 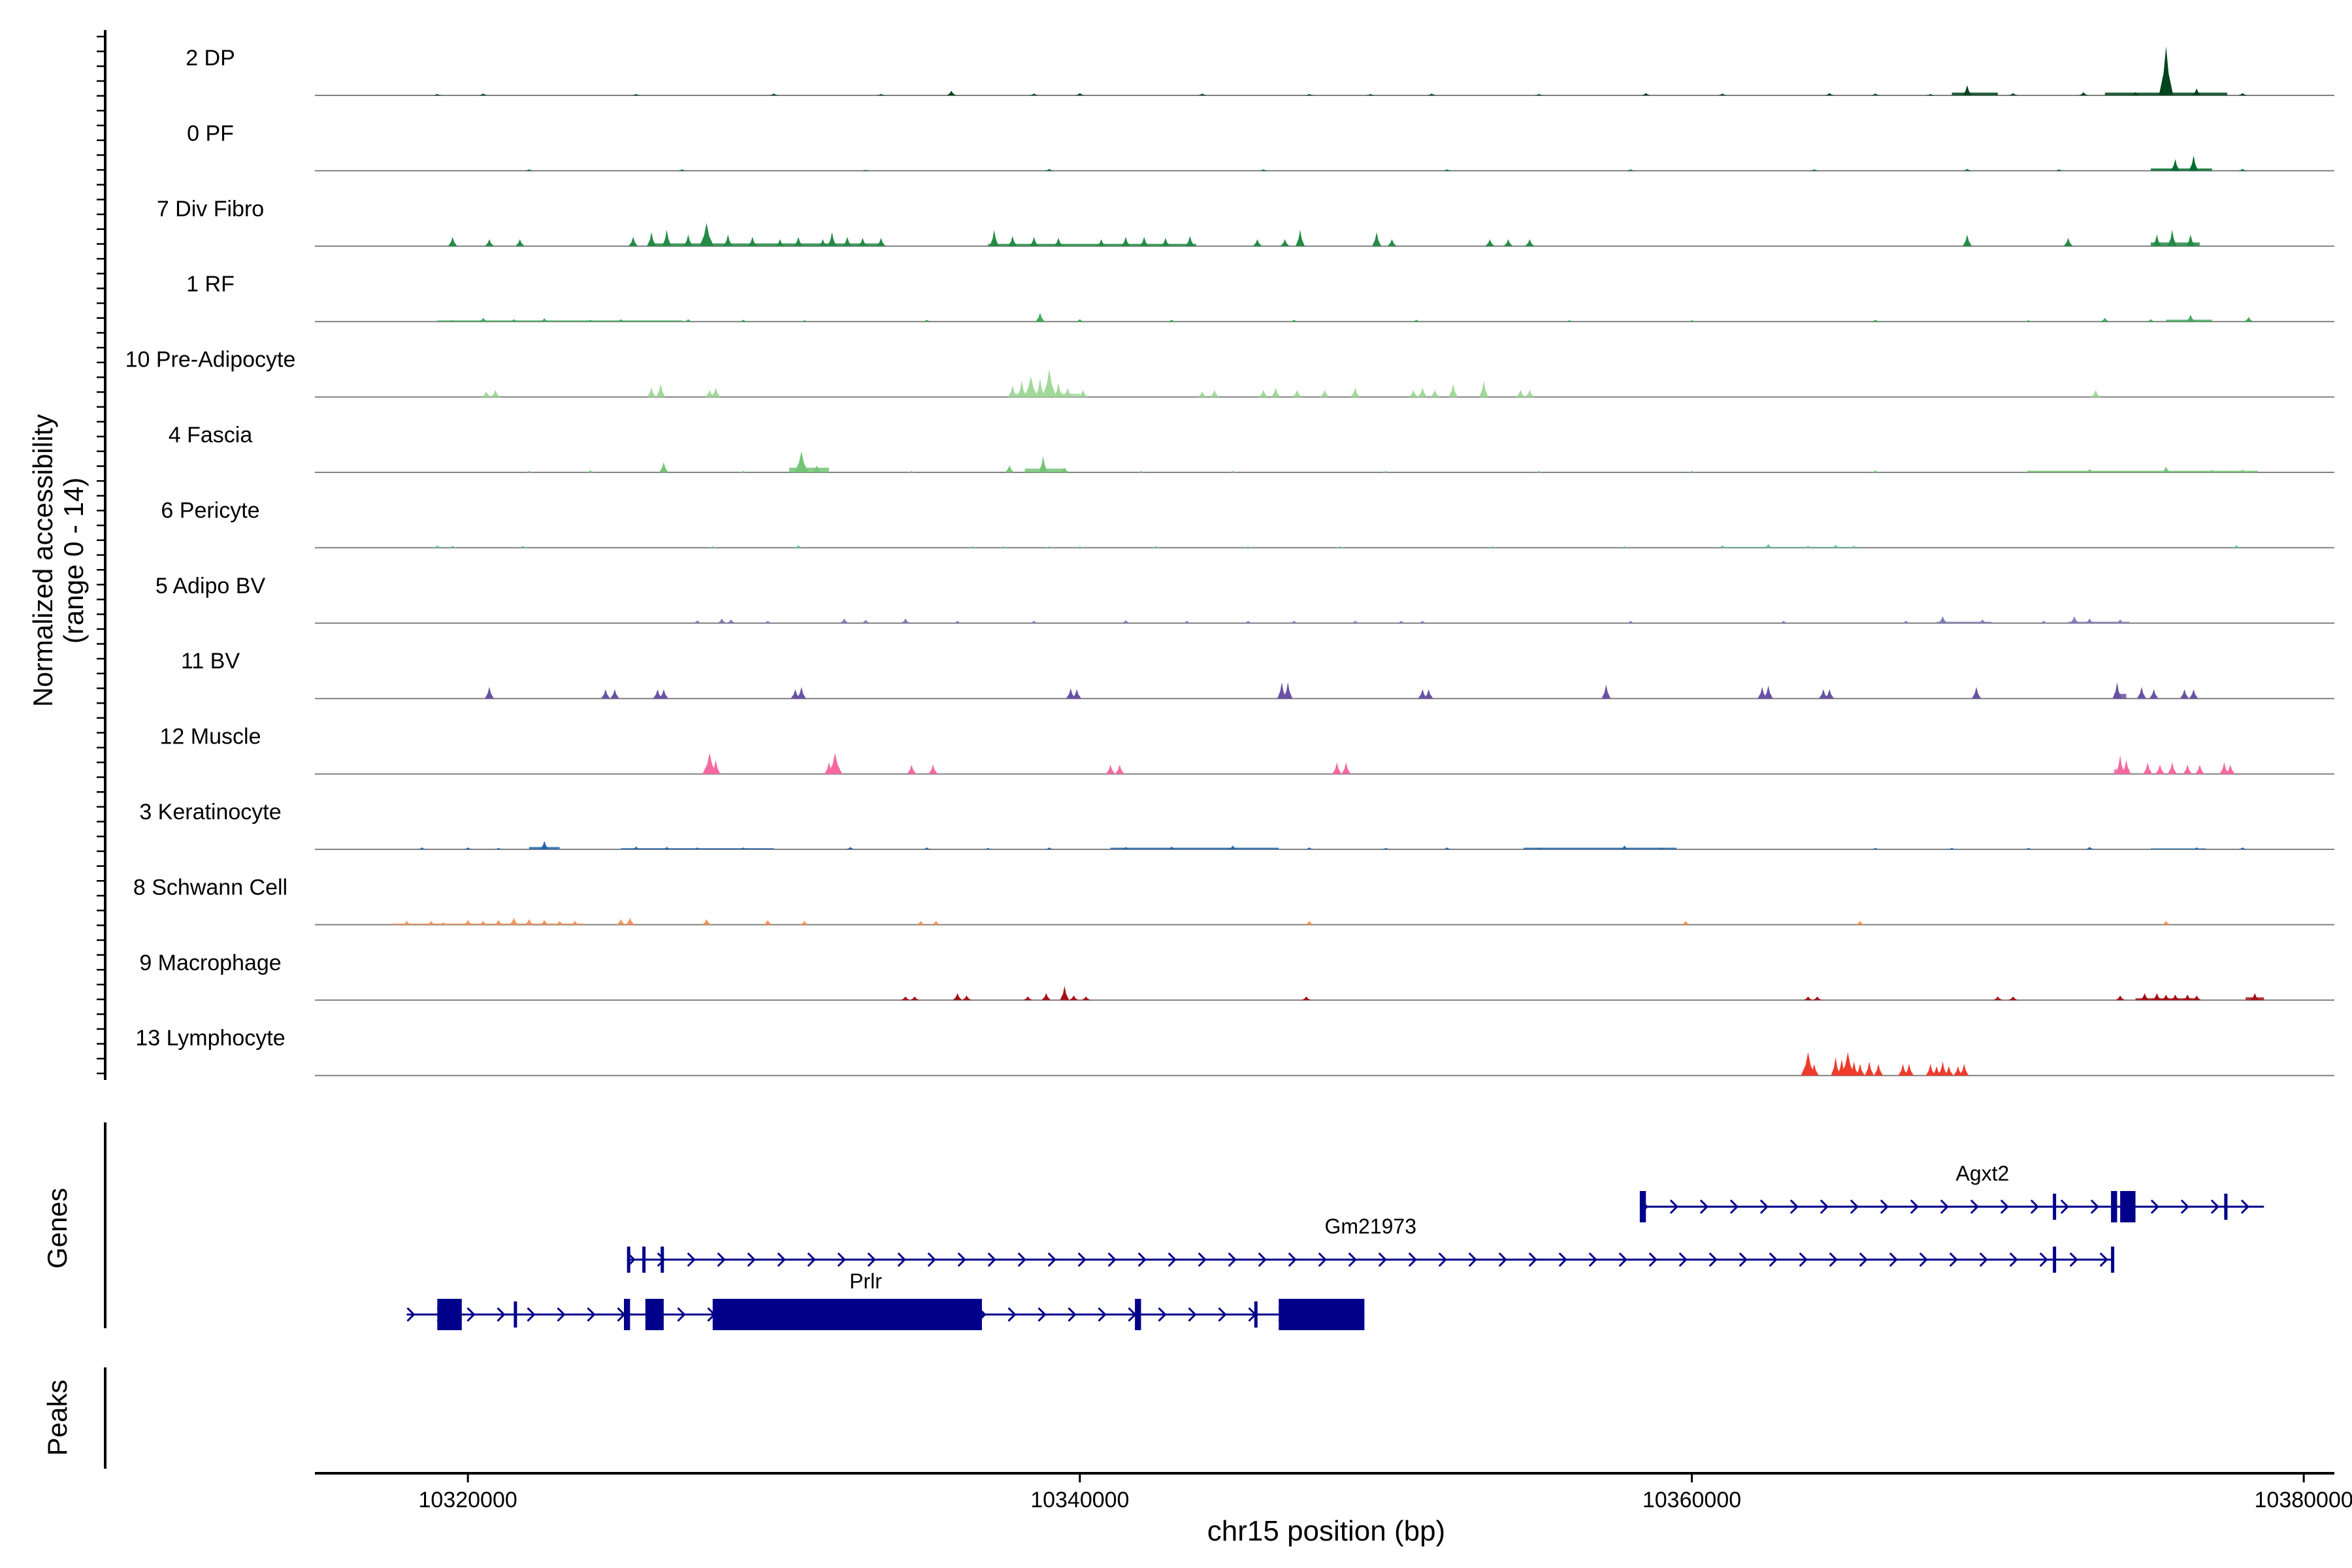 What do you see at coordinates (57, 1228) in the screenshot?
I see `genes-panel-title: Genes` at bounding box center [57, 1228].